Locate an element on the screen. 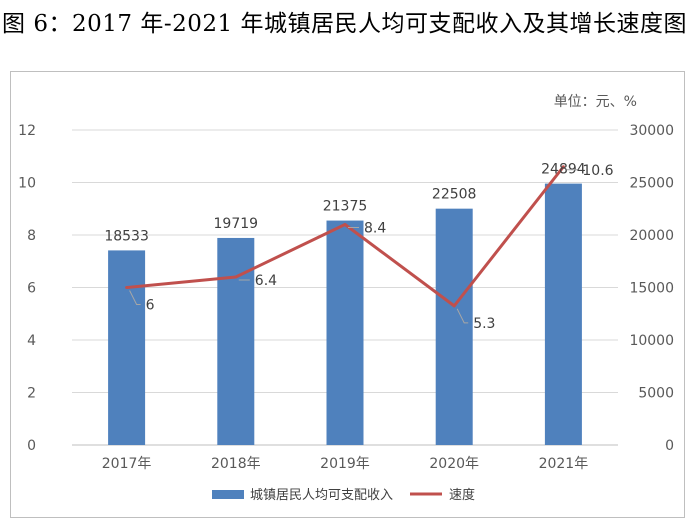  y-left-tick-label: 6 is located at coordinates (31, 289).